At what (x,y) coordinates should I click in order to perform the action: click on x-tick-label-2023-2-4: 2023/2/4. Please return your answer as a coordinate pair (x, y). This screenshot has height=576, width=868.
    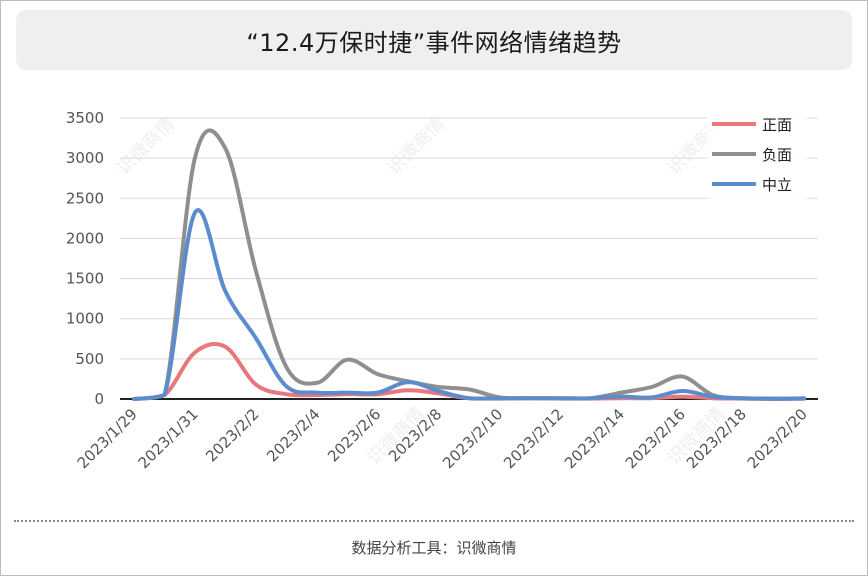
    Looking at the image, I should click on (293, 435).